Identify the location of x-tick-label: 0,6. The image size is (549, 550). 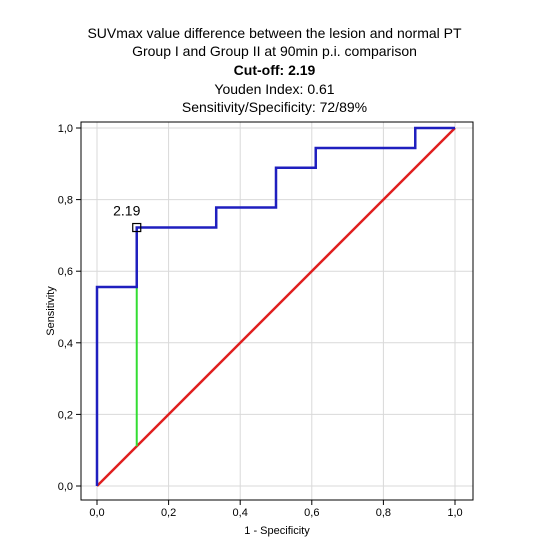
(311, 513).